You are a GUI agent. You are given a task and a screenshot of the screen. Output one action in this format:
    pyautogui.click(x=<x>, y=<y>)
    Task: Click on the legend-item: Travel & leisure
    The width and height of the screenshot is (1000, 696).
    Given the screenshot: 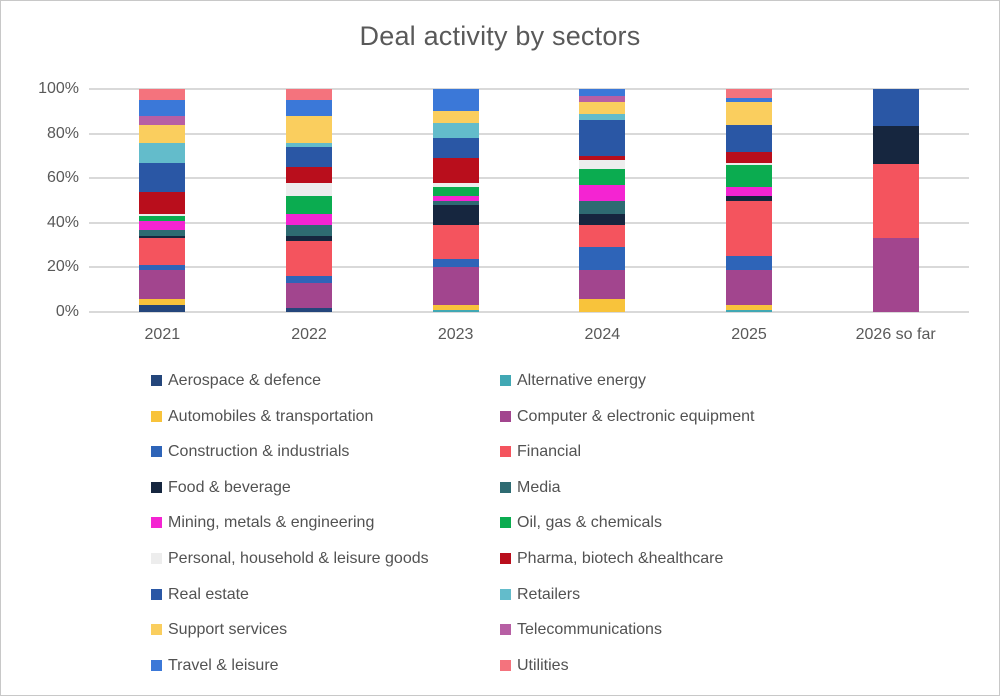 What is the action you would take?
    pyautogui.click(x=325, y=674)
    